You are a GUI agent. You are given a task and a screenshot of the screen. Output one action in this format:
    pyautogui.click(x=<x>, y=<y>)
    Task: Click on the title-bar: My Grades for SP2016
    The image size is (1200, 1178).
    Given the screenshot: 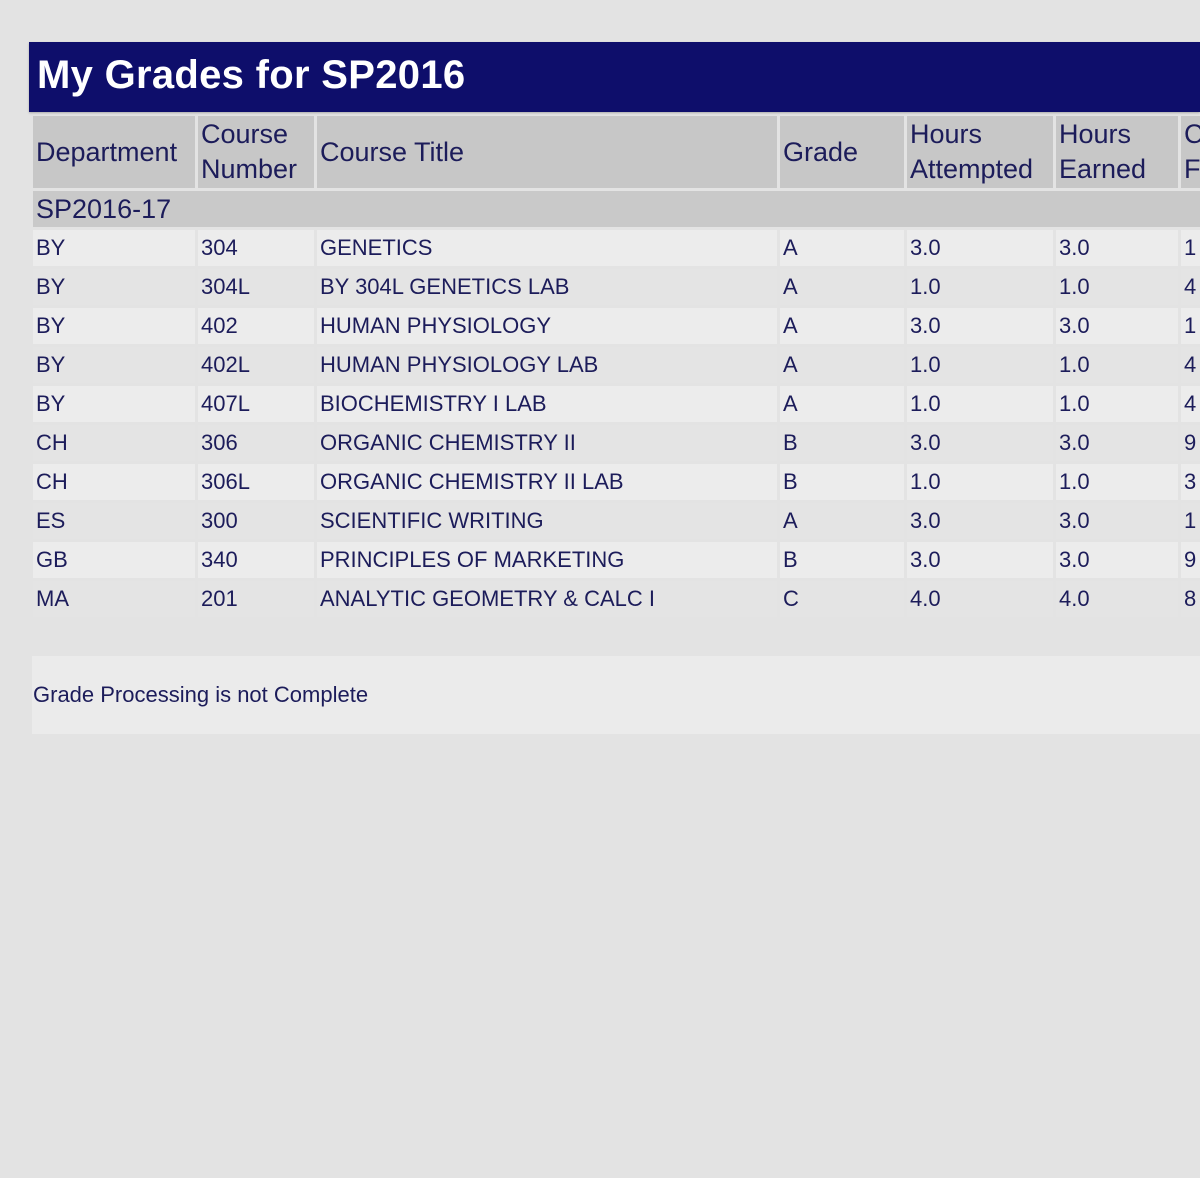 What is the action you would take?
    pyautogui.click(x=614, y=77)
    